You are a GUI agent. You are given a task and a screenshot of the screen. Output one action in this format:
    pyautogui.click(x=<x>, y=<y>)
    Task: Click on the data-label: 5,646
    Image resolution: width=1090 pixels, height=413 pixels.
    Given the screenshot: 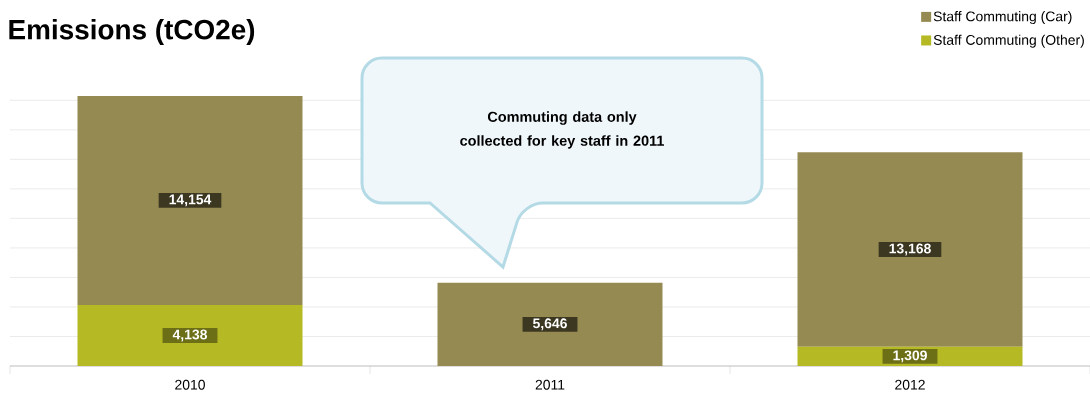 What is the action you would take?
    pyautogui.click(x=549, y=324)
    